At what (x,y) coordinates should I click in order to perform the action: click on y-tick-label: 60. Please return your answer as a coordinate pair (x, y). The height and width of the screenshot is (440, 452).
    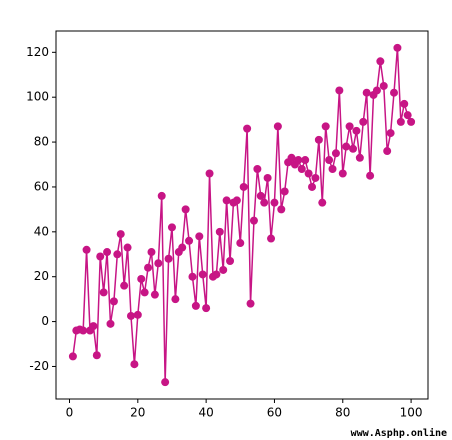
    Looking at the image, I should click on (41, 186).